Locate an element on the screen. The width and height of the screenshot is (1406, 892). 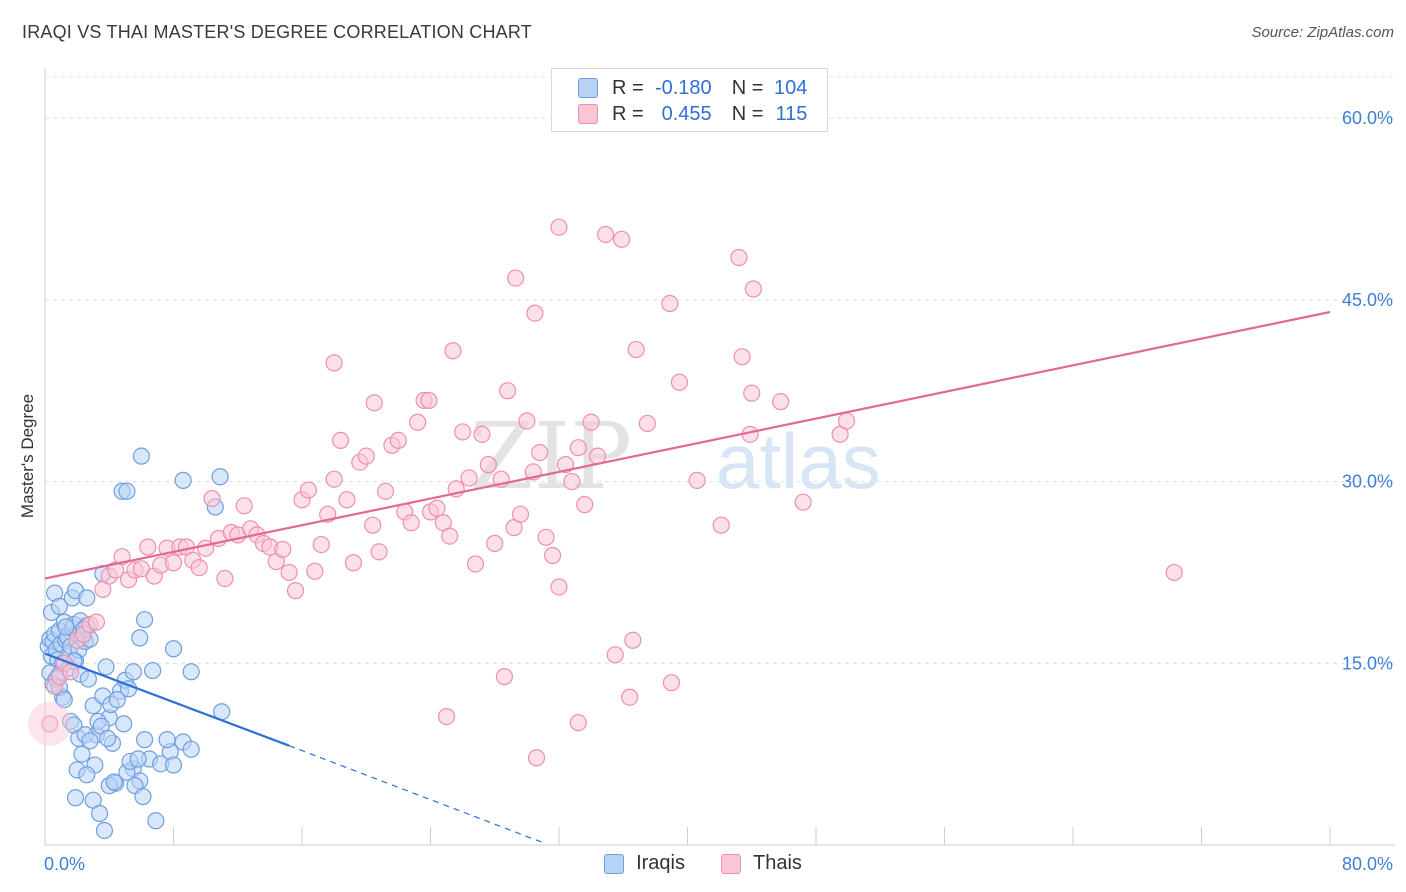
iraqis-trend-line is located at coordinates (167, 699).